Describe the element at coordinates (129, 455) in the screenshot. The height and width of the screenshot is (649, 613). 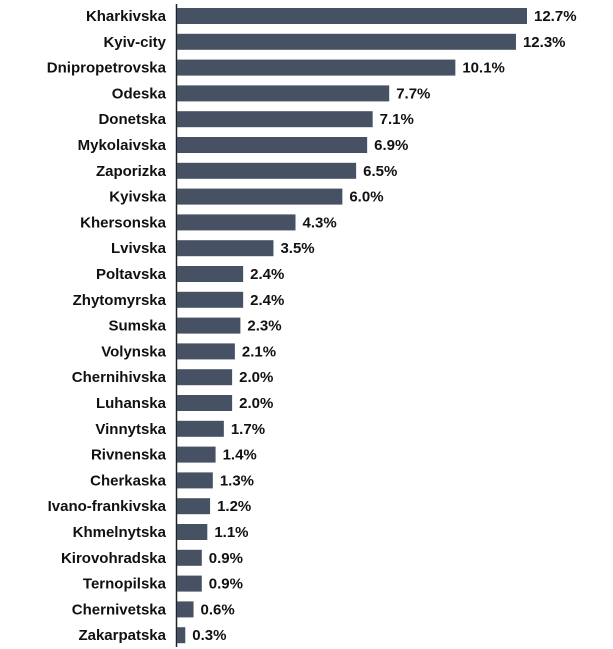
I see `category-label: Rivnenska` at that location.